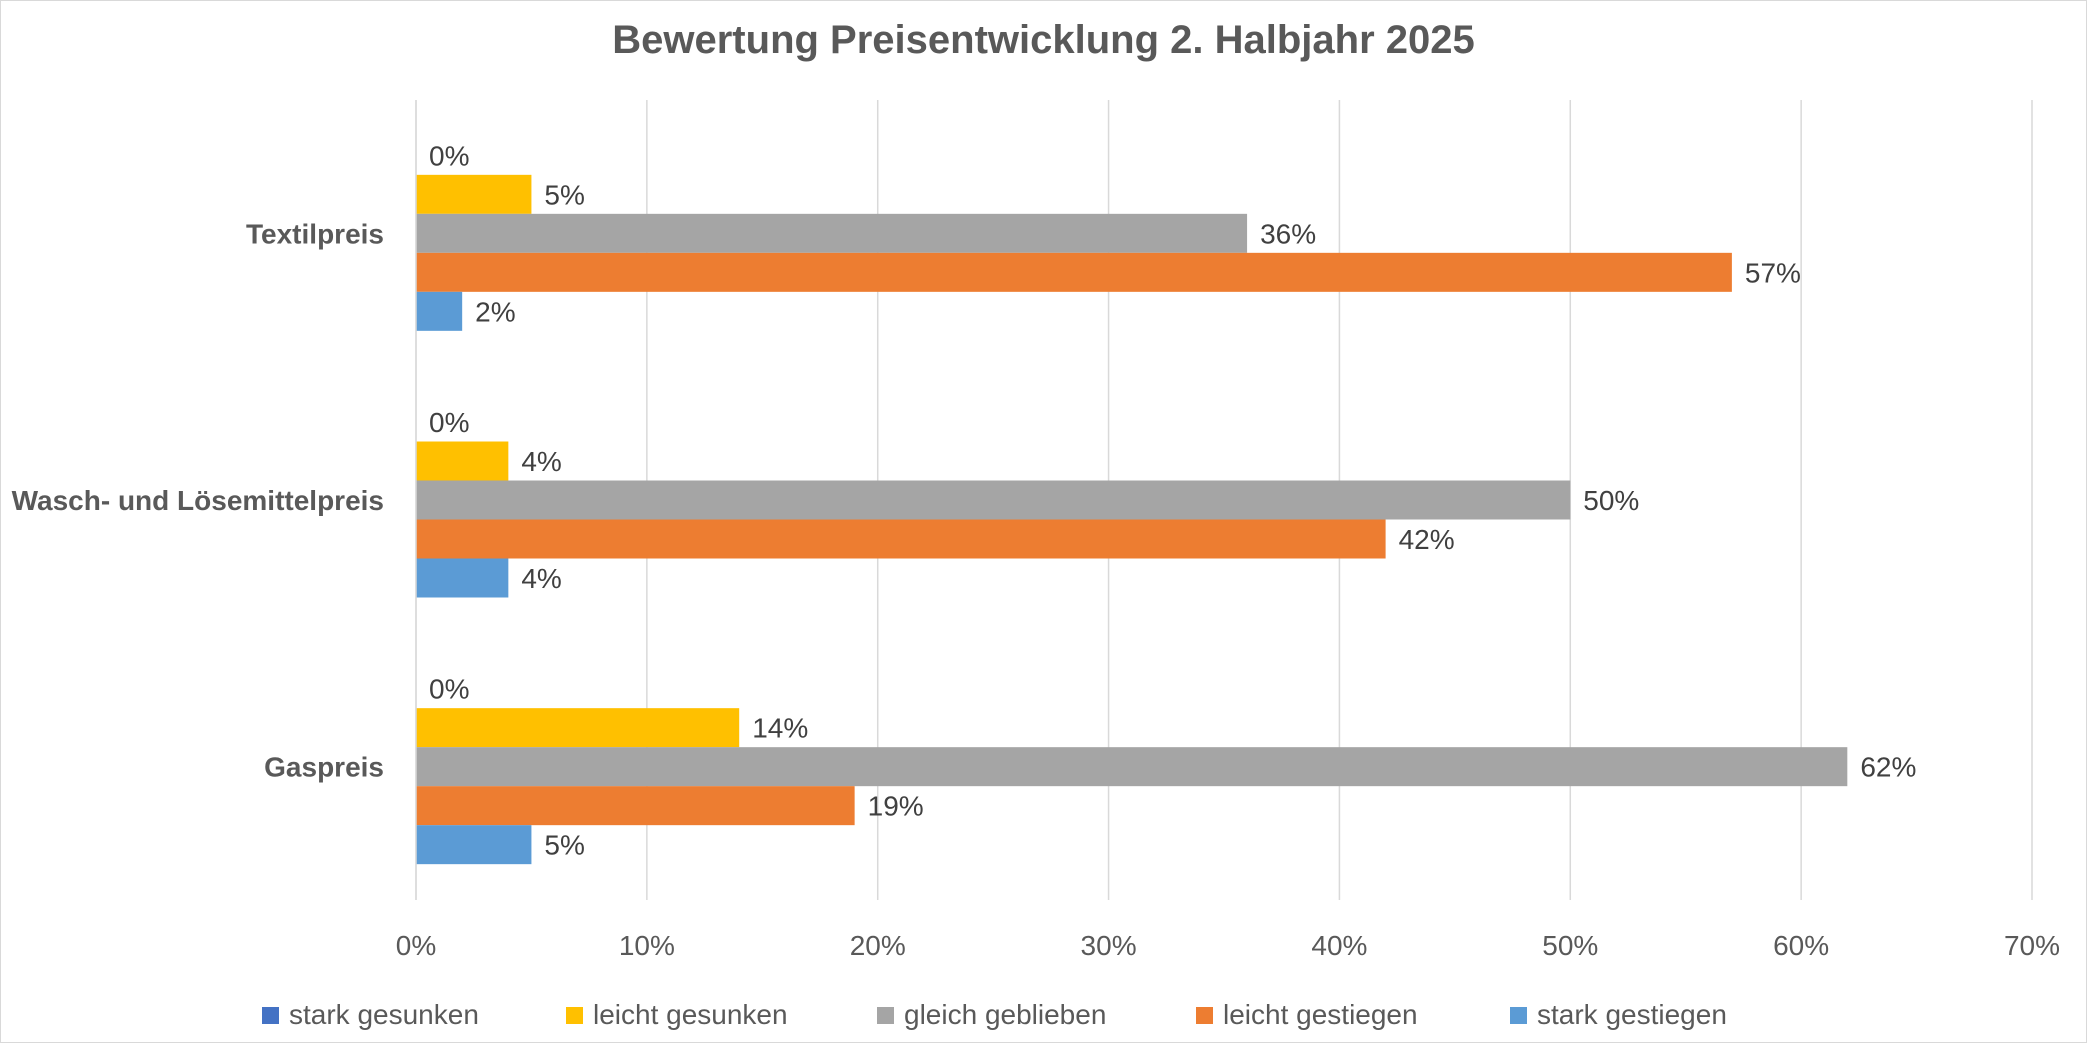  I want to click on category-label: Wasch- und Lösemittelpreis, so click(198, 500).